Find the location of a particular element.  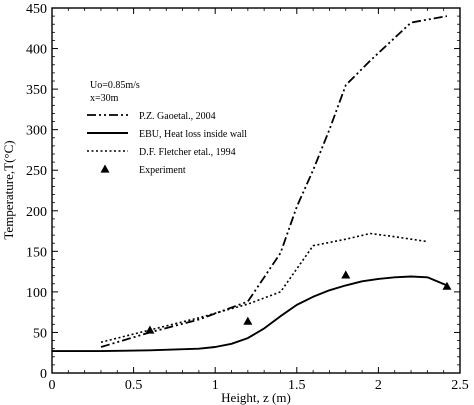

y-tick-label: 0 is located at coordinates (43, 374).